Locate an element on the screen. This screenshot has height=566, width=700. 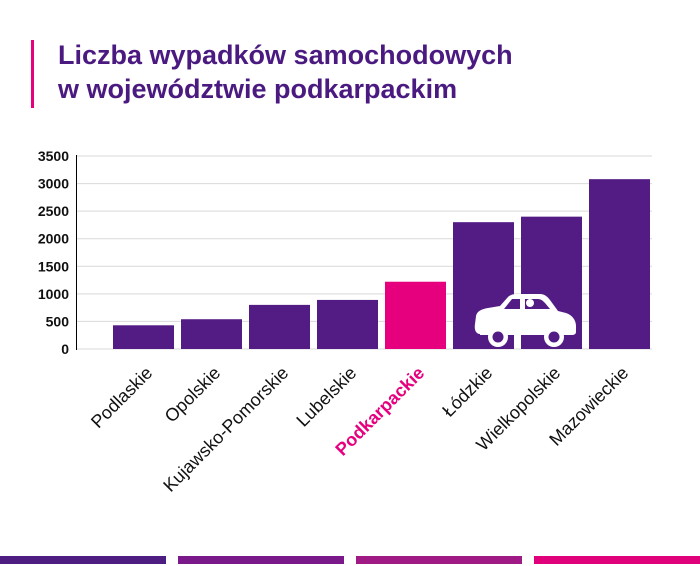
y-tick-label: 3500 is located at coordinates (53, 156).